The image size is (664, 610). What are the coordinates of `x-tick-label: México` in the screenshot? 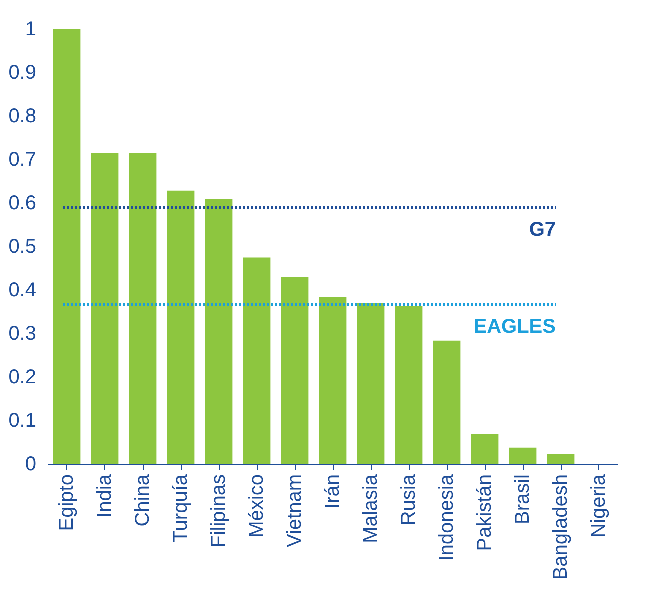 It's located at (257, 506).